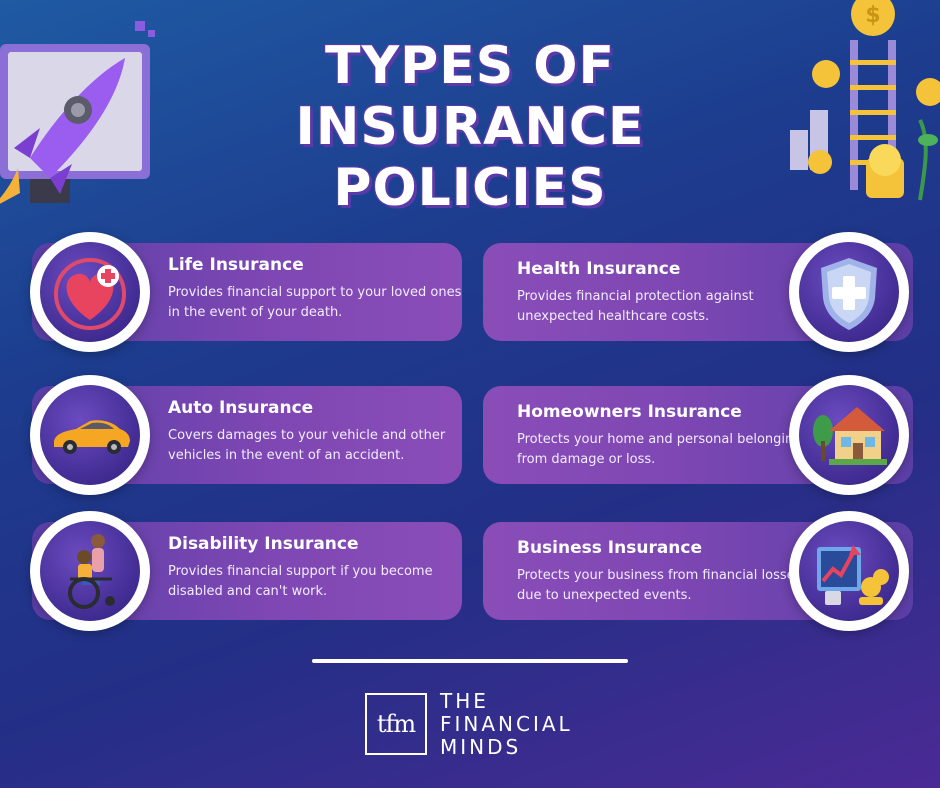  I want to click on heart-cross-icon, so click(90, 294).